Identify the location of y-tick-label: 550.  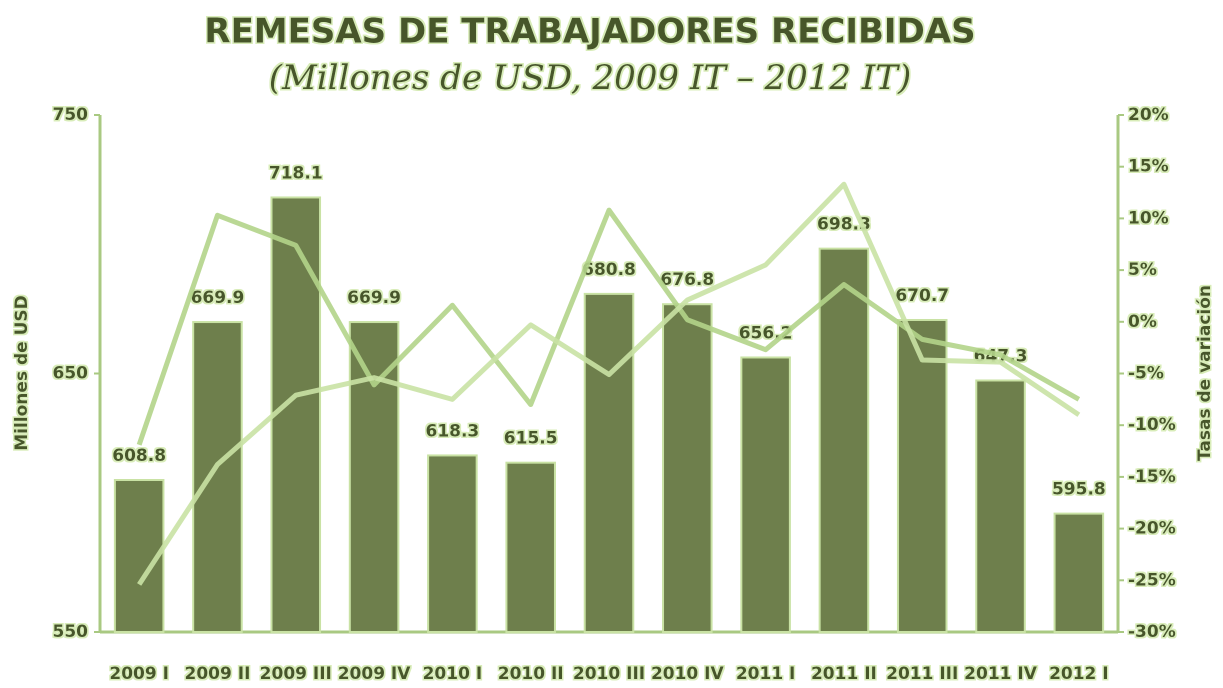
(71, 632).